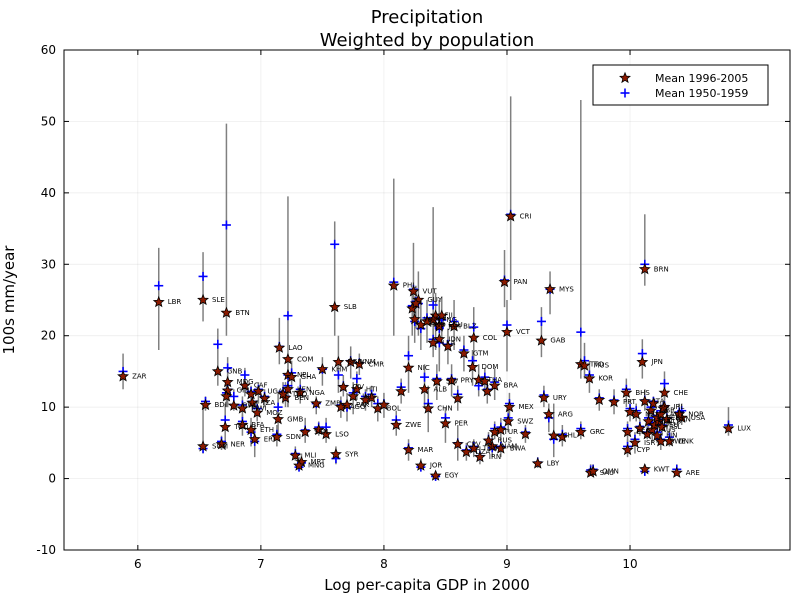 The height and width of the screenshot is (600, 800). What do you see at coordinates (261, 564) in the screenshot?
I see `x-tick-label: 7` at bounding box center [261, 564].